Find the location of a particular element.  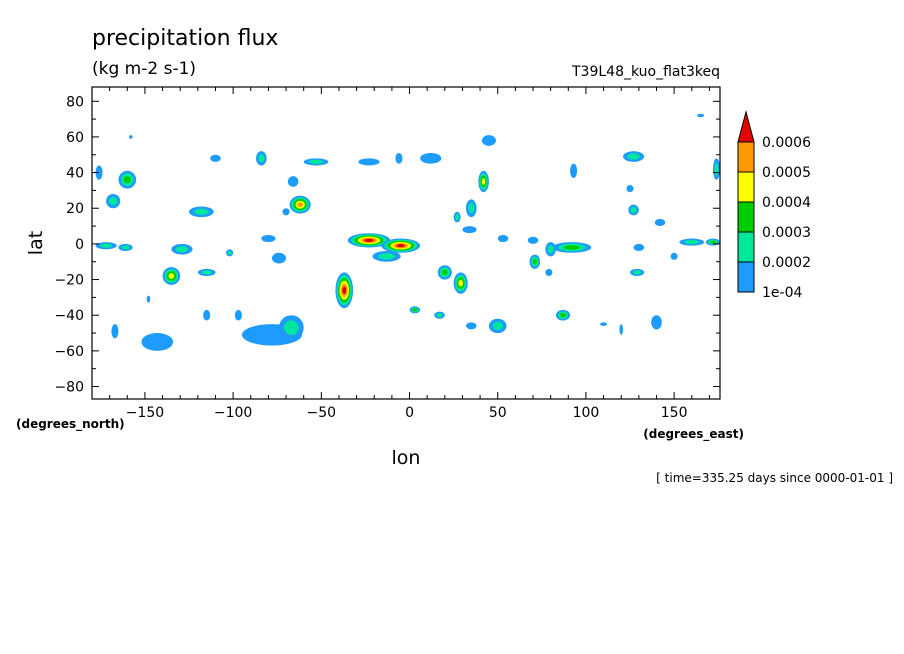

time-label: [ time=335.25 days since 0000-01-01 ] is located at coordinates (774, 478).